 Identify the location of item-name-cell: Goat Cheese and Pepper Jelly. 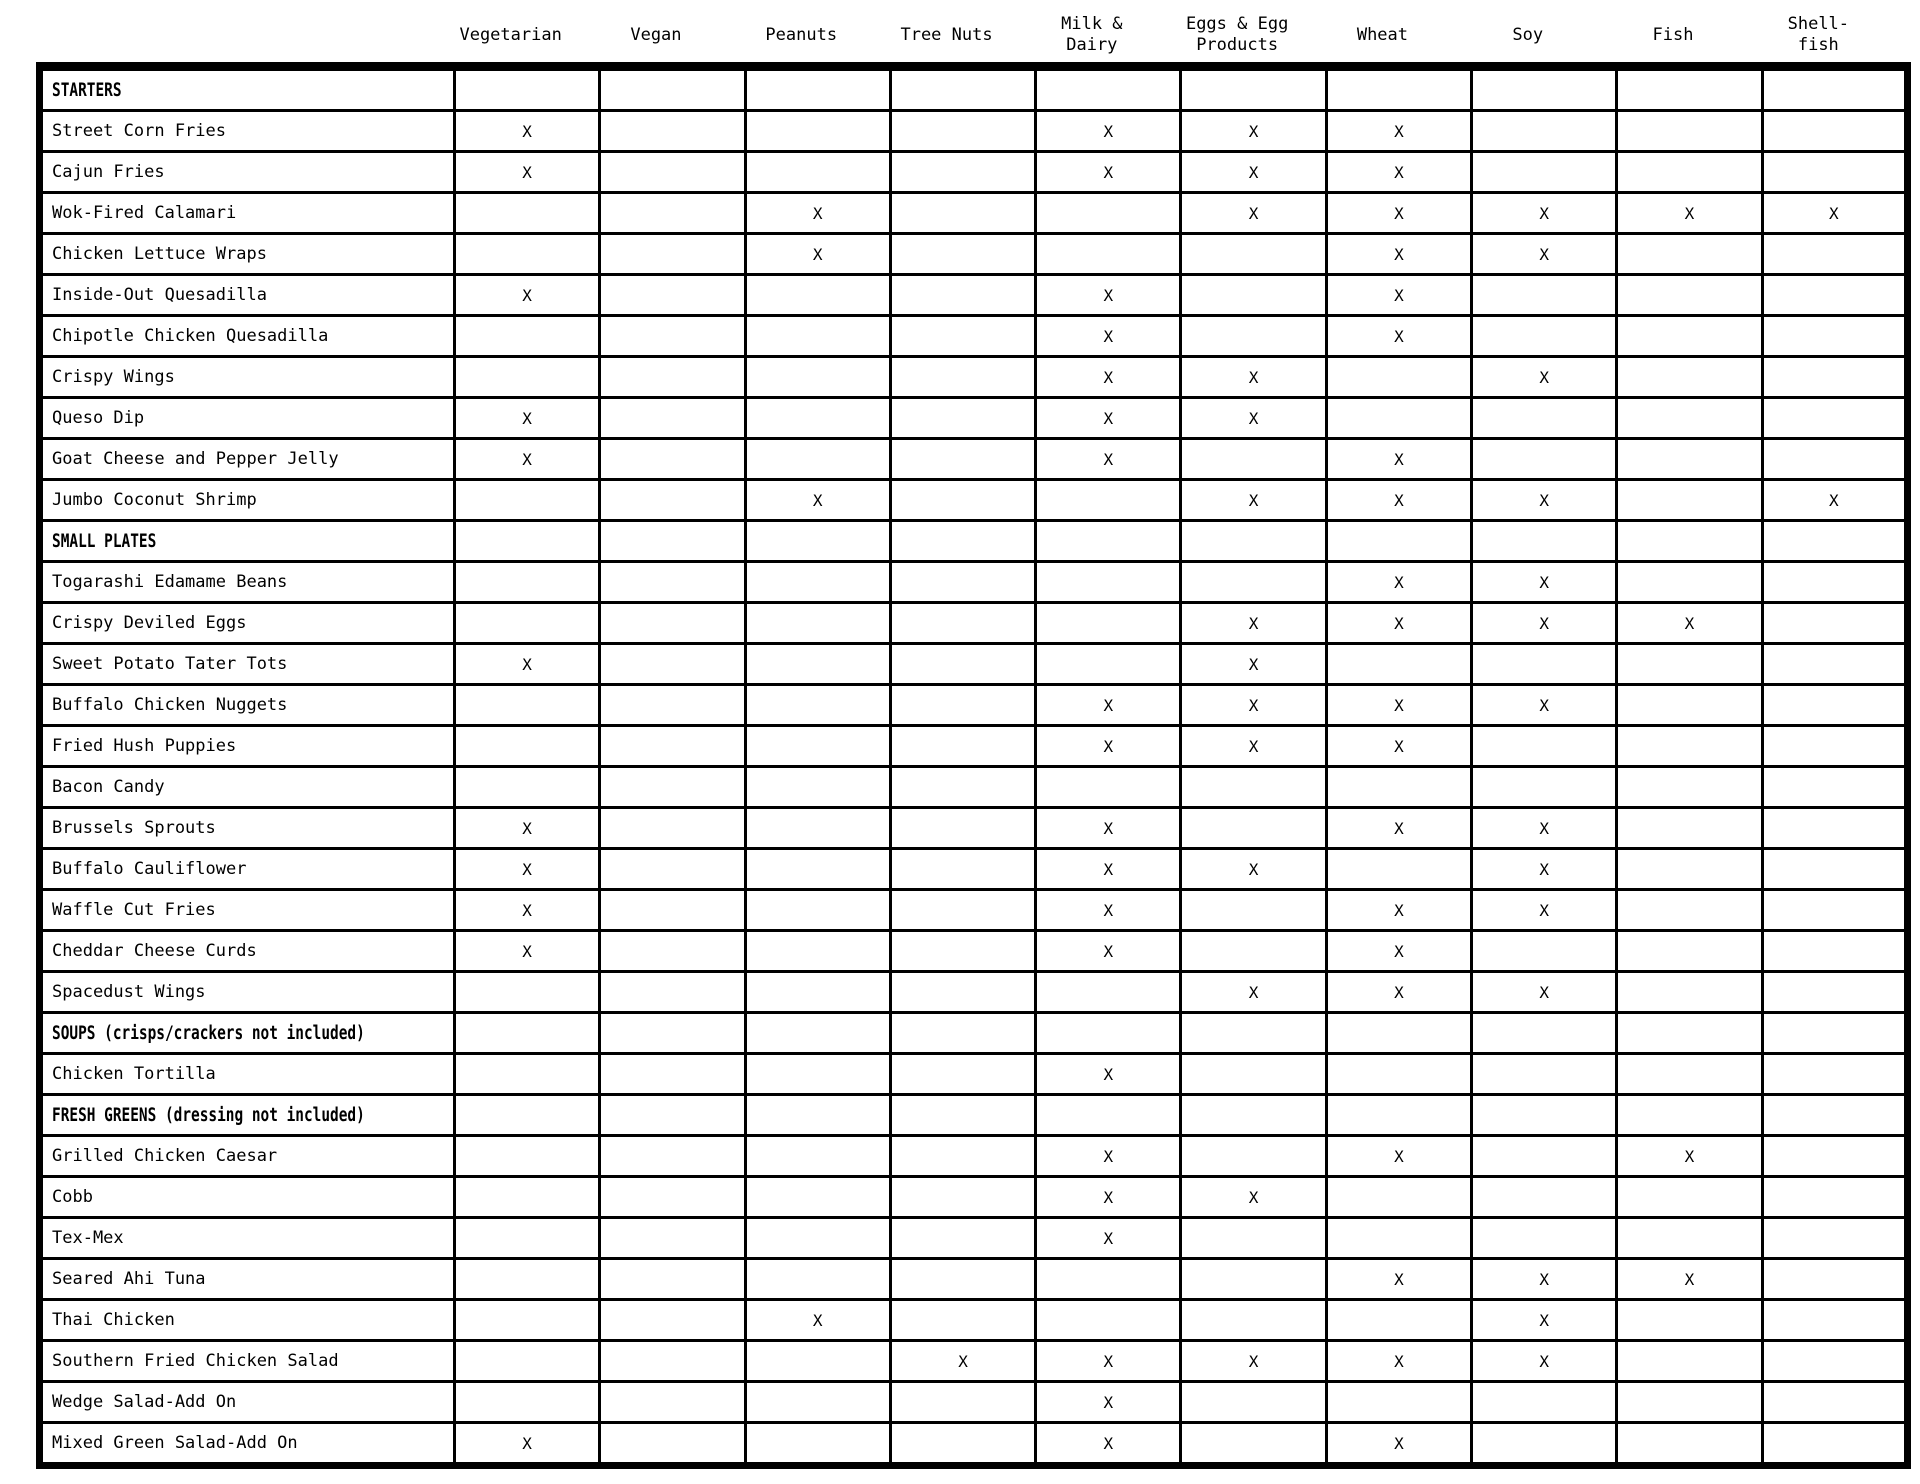
(247, 459).